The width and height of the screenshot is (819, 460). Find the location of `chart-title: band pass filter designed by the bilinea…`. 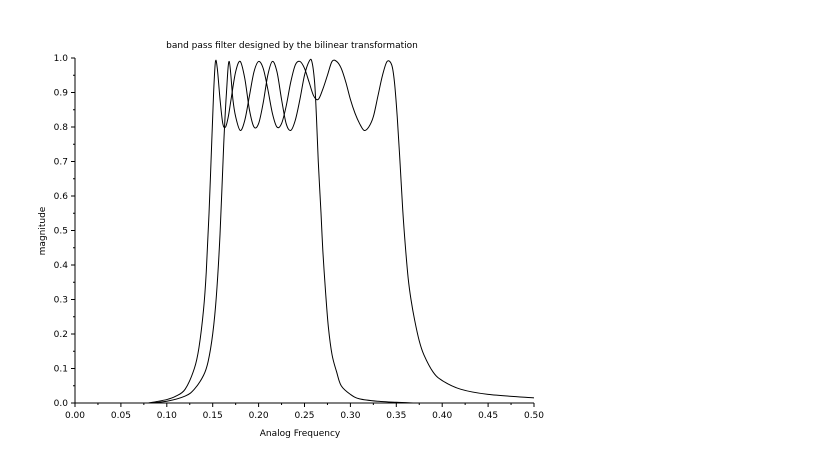

chart-title: band pass filter designed by the bilinea… is located at coordinates (292, 46).